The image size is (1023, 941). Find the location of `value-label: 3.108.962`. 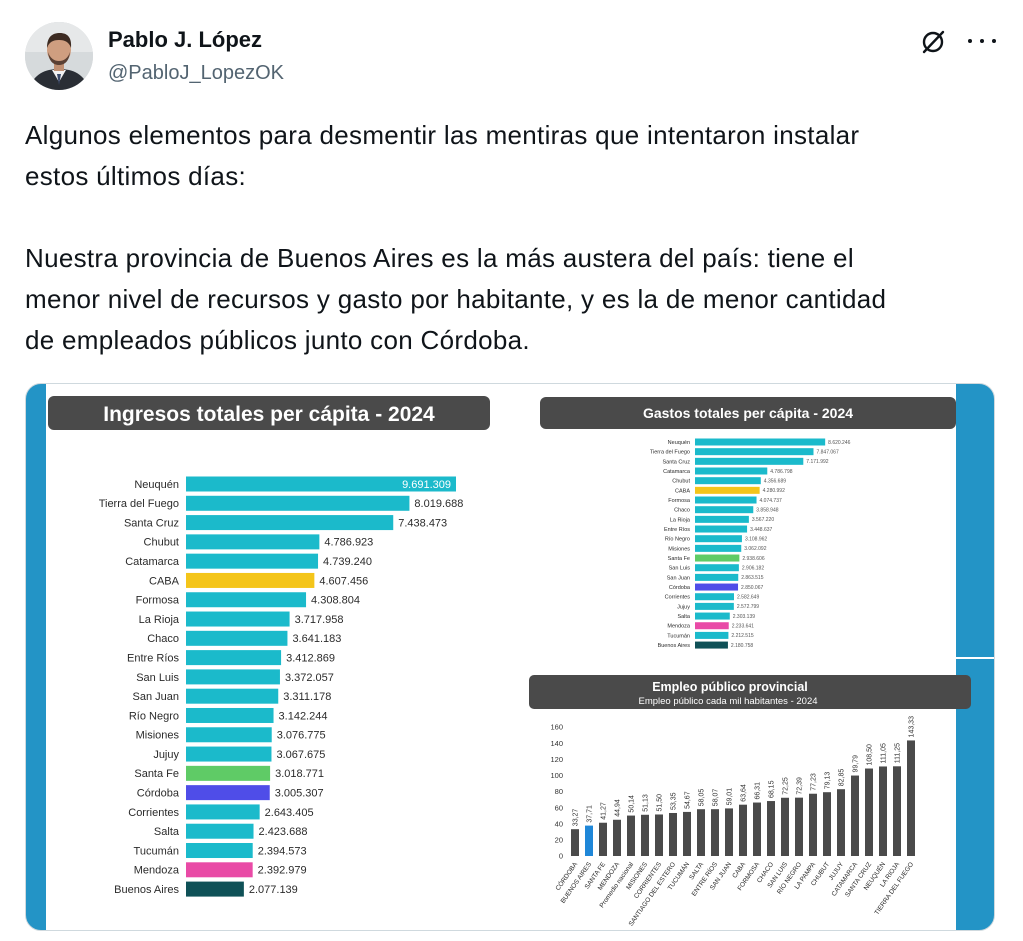

value-label: 3.108.962 is located at coordinates (756, 539).